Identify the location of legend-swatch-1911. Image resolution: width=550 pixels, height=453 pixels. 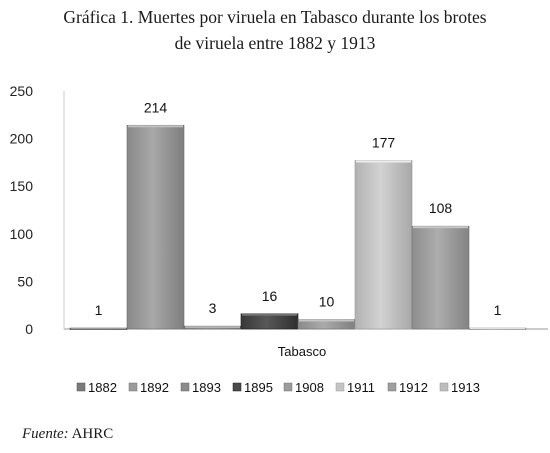
(340, 387).